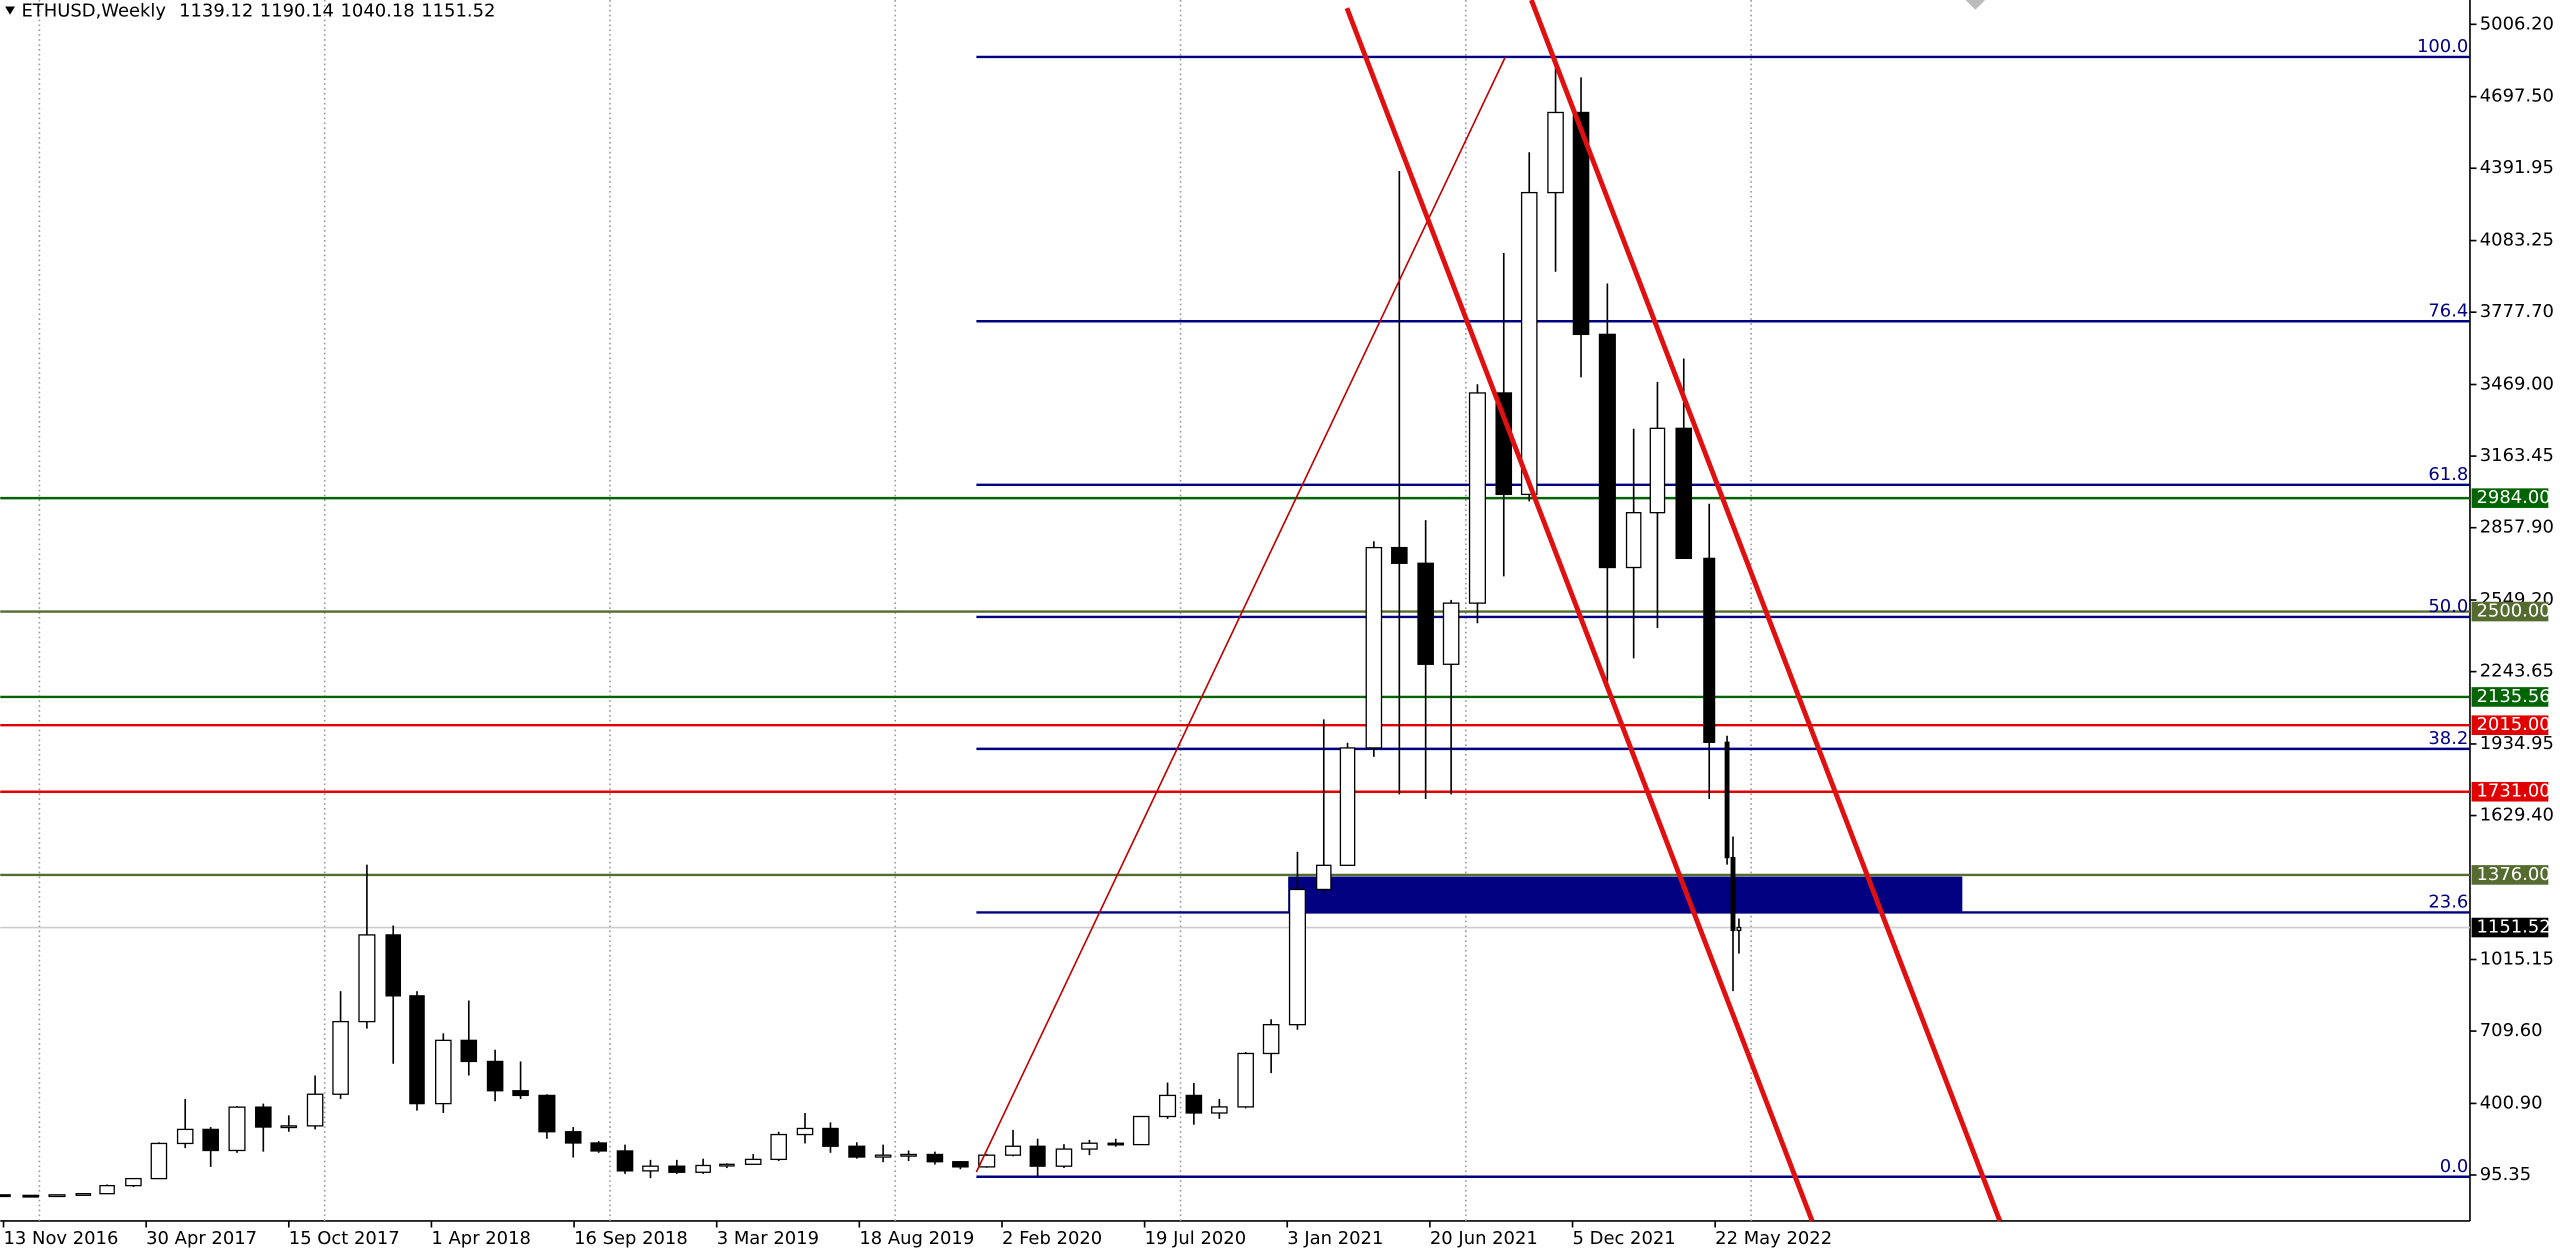  Describe the element at coordinates (1052, 1238) in the screenshot. I see `x-tick-label: 2 Feb 2020` at that location.